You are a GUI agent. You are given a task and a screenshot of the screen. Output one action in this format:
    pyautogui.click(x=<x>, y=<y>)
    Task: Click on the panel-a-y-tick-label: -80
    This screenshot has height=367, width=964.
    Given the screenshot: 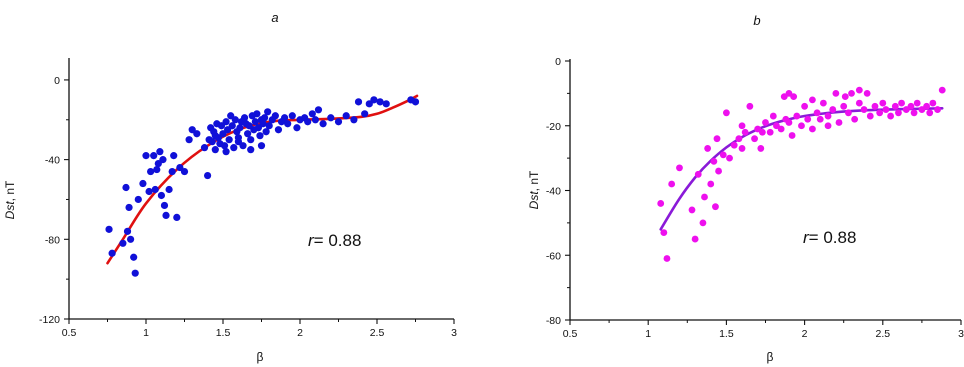 What is the action you would take?
    pyautogui.click(x=52, y=240)
    